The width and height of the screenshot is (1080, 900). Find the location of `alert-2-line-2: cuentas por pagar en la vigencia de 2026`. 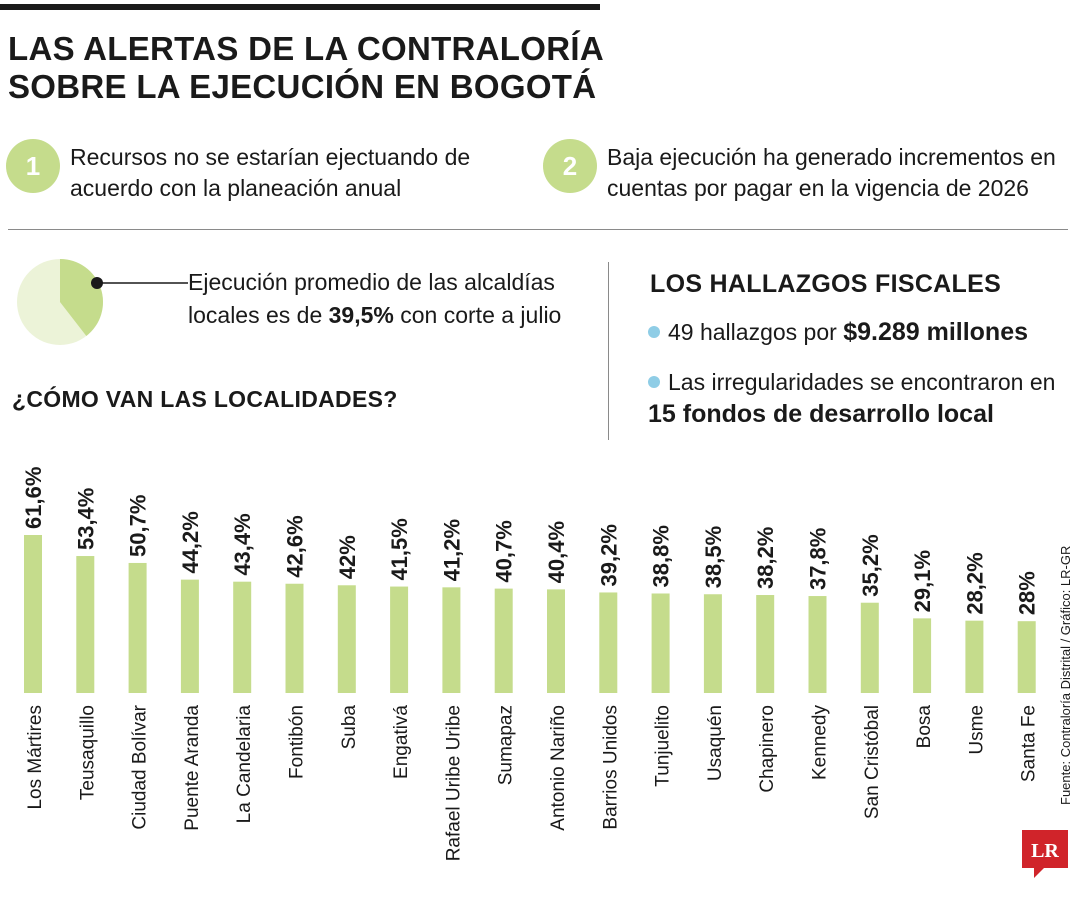

alert-2-line-2: cuentas por pagar en la vigencia de 2026 is located at coordinates (818, 188).